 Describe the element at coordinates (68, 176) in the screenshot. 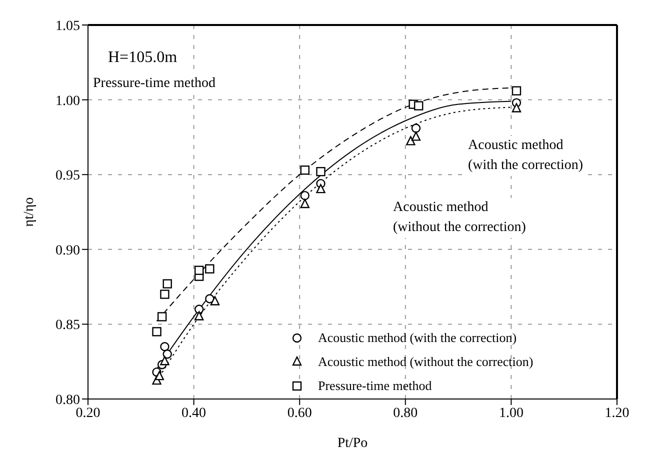

I see `y-tick-label: 0.95` at that location.